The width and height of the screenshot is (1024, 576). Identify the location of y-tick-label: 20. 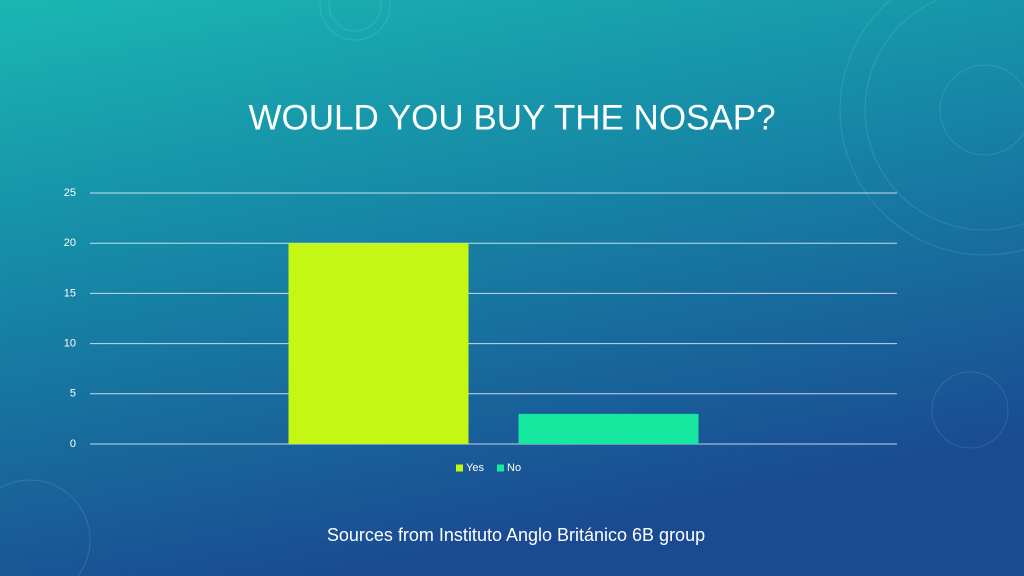
(70, 243).